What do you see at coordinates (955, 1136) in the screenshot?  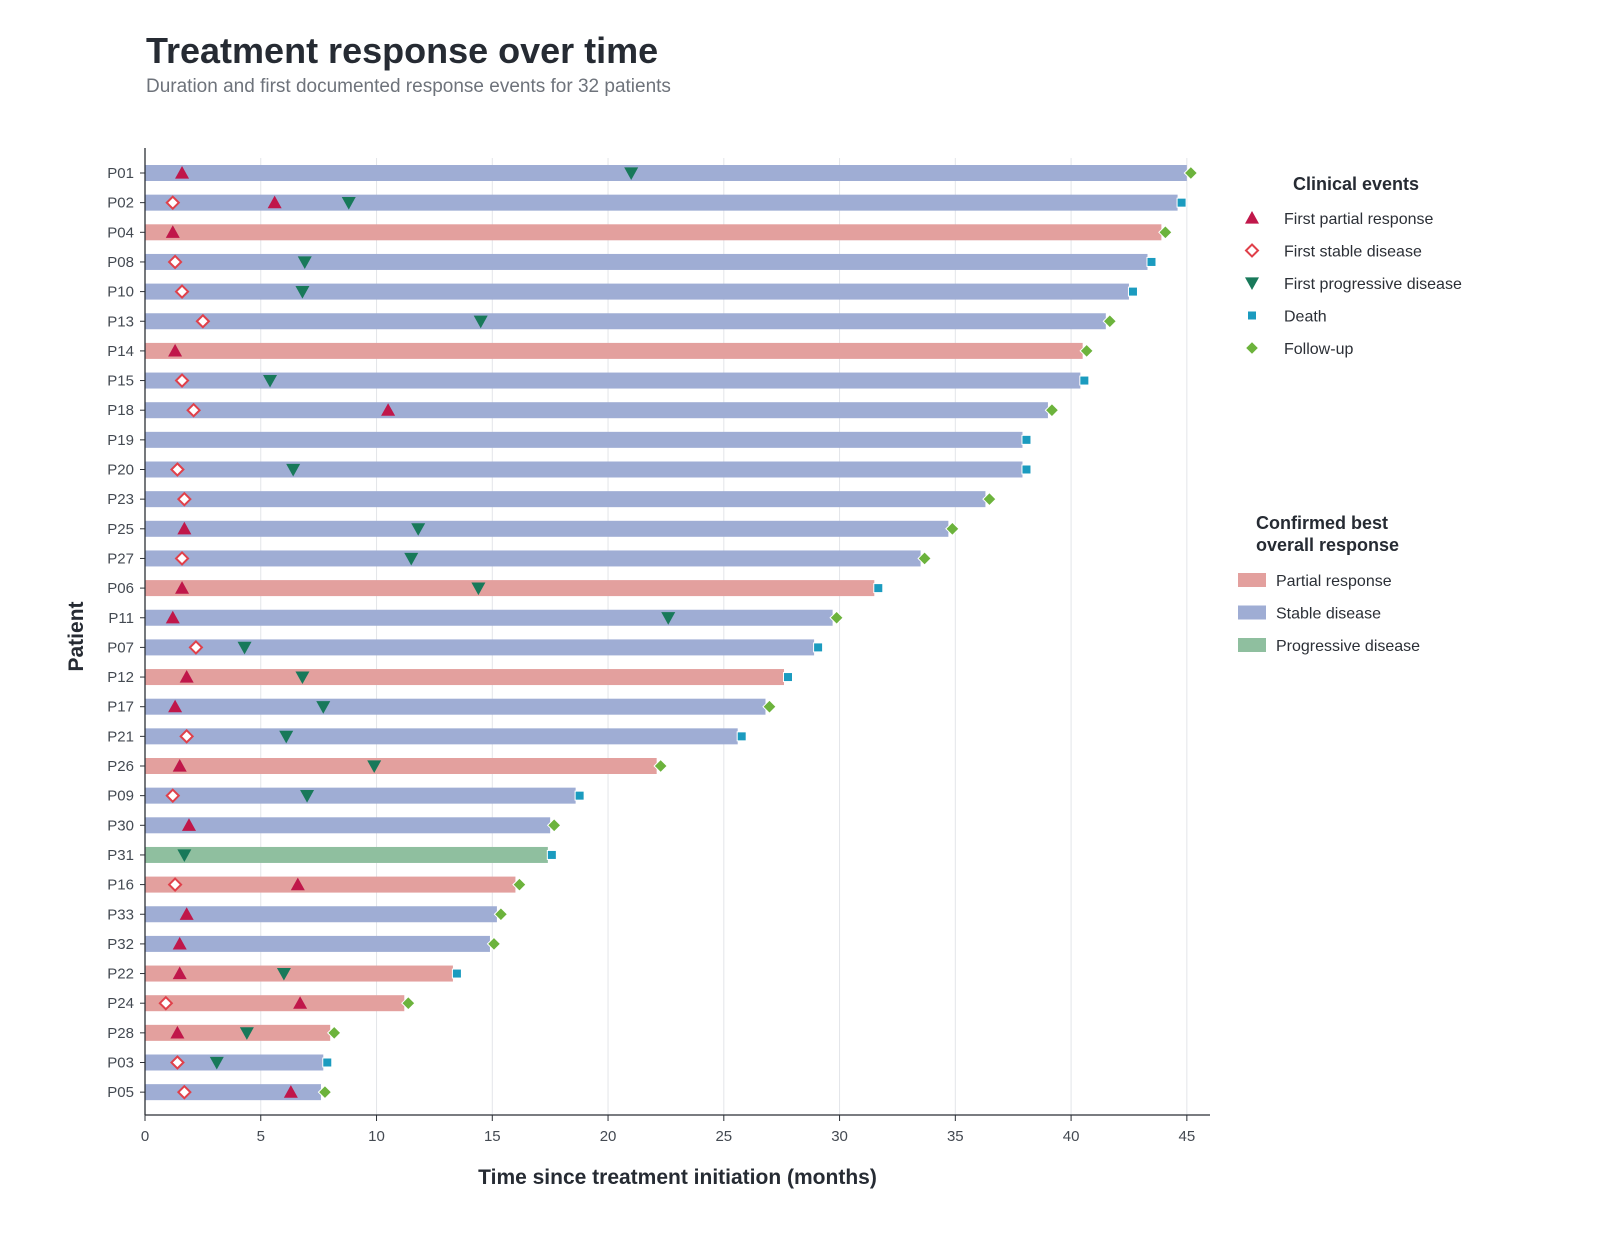 I see `x-tick-label: 35` at bounding box center [955, 1136].